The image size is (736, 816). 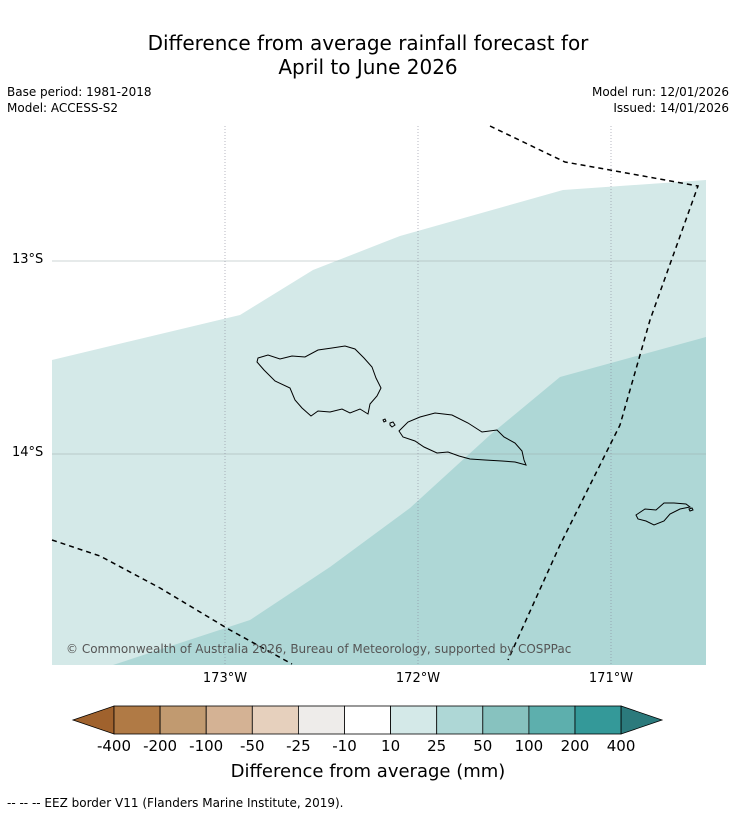 I want to click on colorbar-tick-11: 200, so click(x=575, y=746).